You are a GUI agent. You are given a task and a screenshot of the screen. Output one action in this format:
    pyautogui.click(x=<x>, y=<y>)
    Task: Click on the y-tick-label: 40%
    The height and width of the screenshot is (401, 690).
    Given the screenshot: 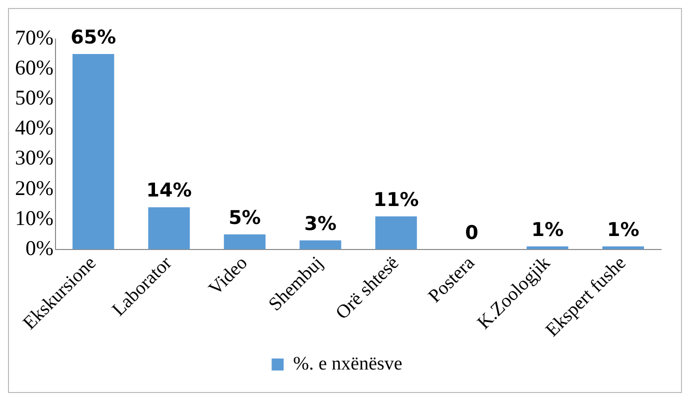 What is the action you would take?
    pyautogui.click(x=34, y=128)
    